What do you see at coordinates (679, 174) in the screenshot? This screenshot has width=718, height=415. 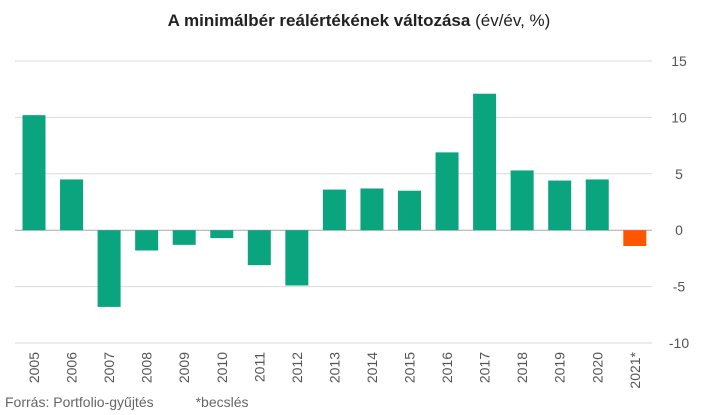 I see `y-tick-label: 5` at bounding box center [679, 174].